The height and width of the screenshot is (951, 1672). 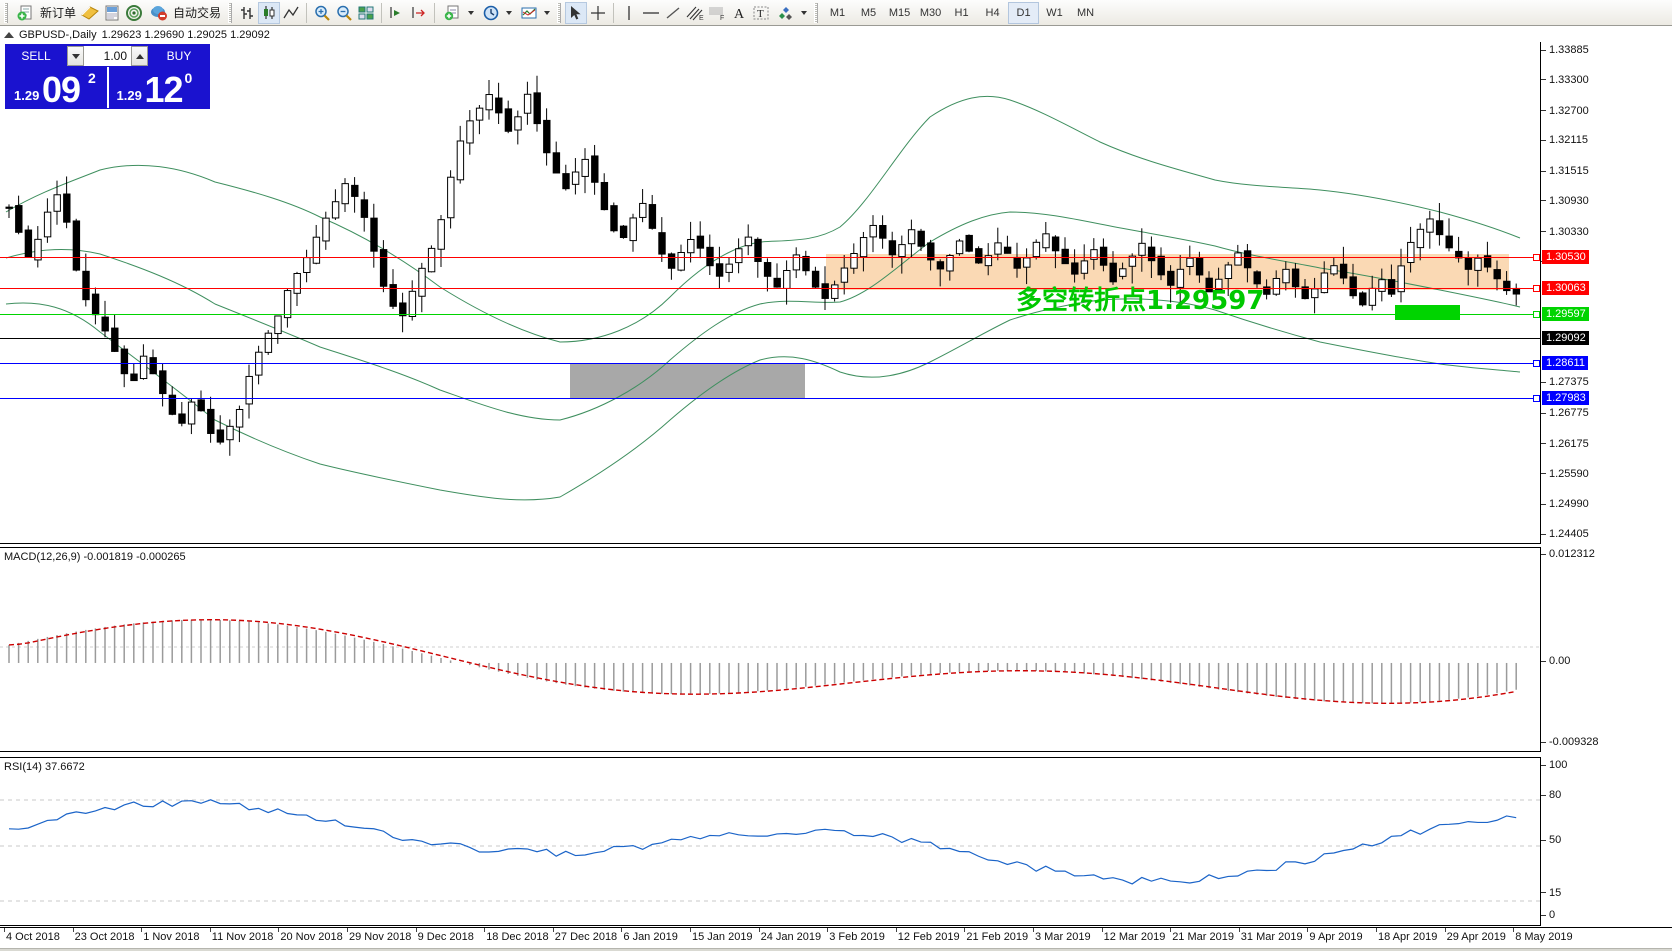 I want to click on cursor-icon, so click(x=576, y=12).